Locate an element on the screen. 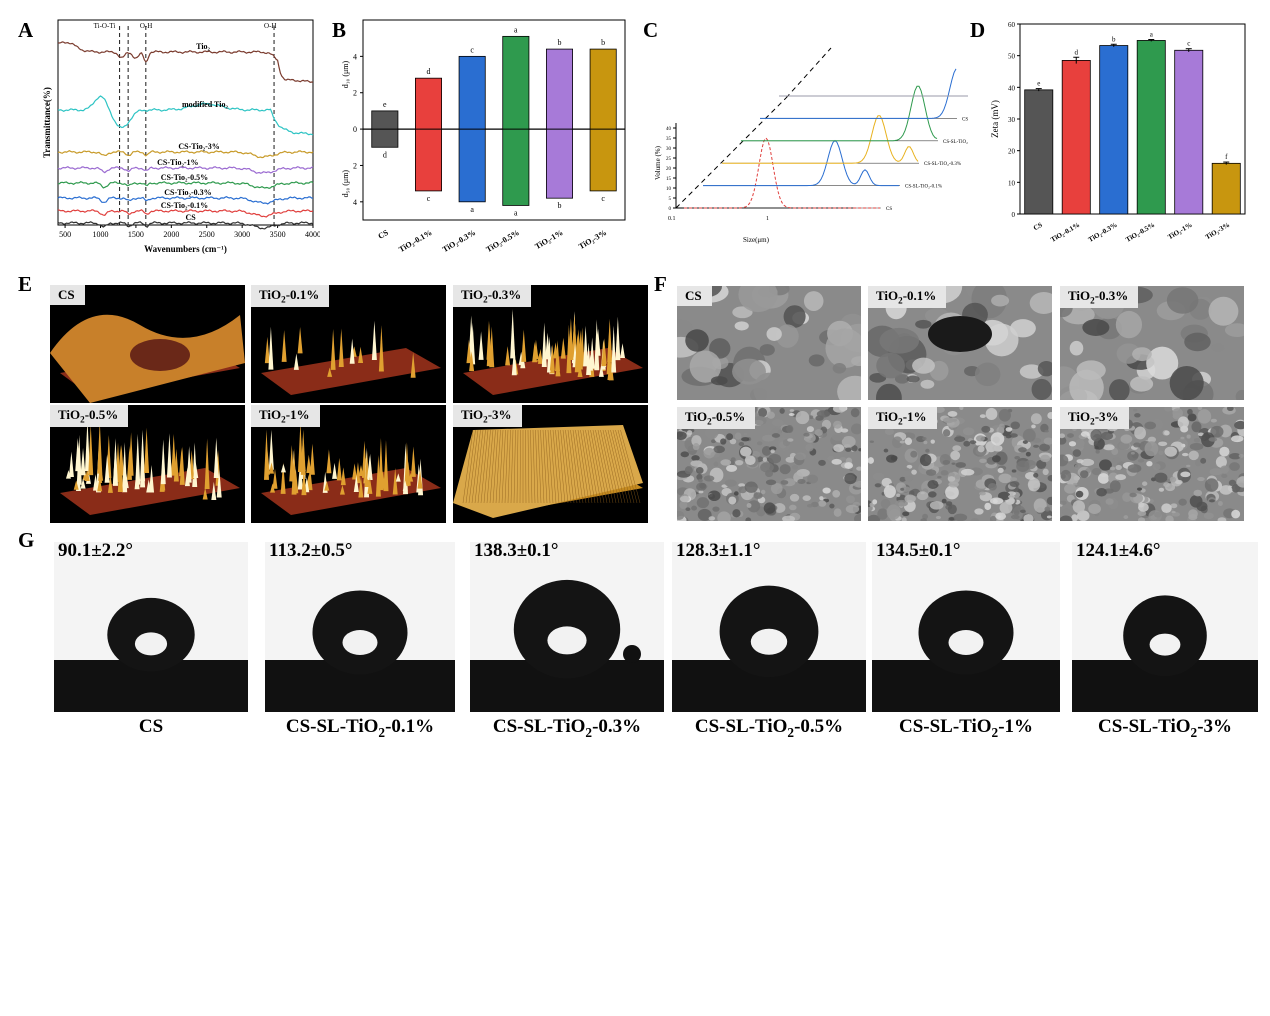 The height and width of the screenshot is (1016, 1270). contact-angle-image is located at coordinates (769, 627).